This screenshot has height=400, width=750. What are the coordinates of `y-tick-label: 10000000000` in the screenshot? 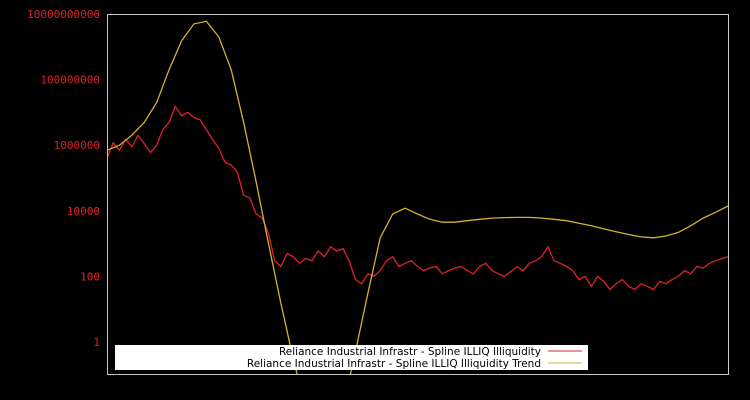 It's located at (63, 14).